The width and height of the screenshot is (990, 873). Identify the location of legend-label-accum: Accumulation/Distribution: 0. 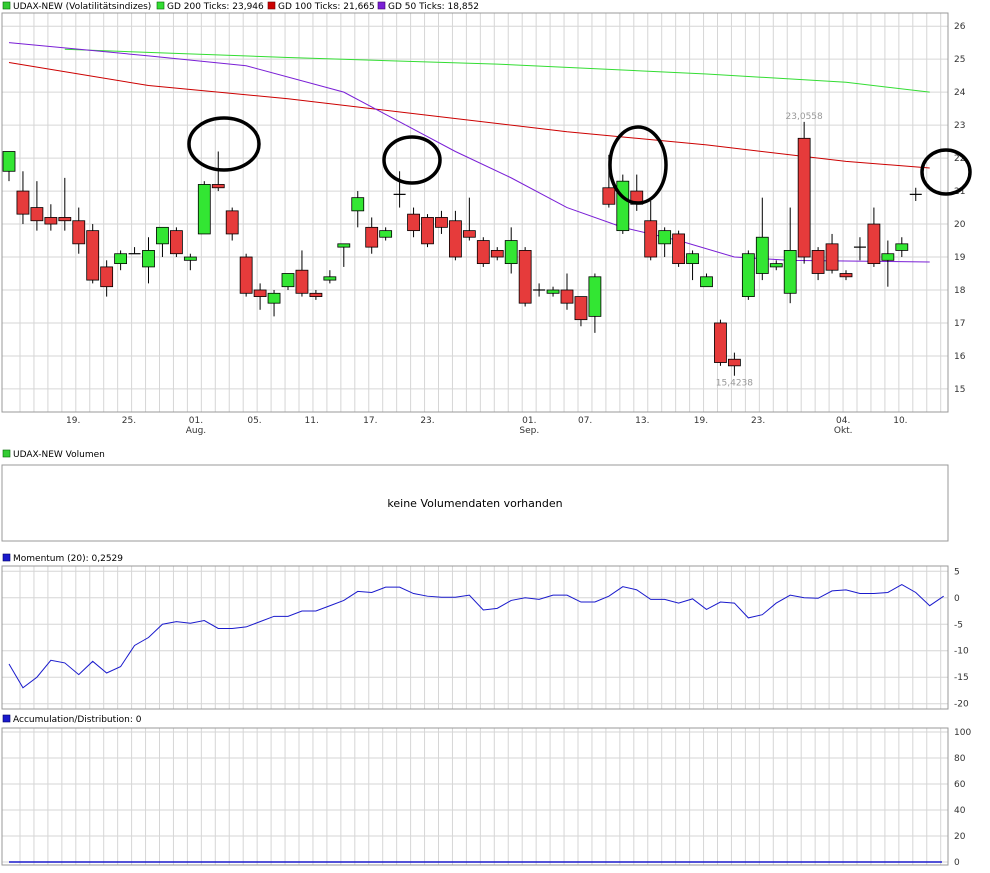
(77, 720).